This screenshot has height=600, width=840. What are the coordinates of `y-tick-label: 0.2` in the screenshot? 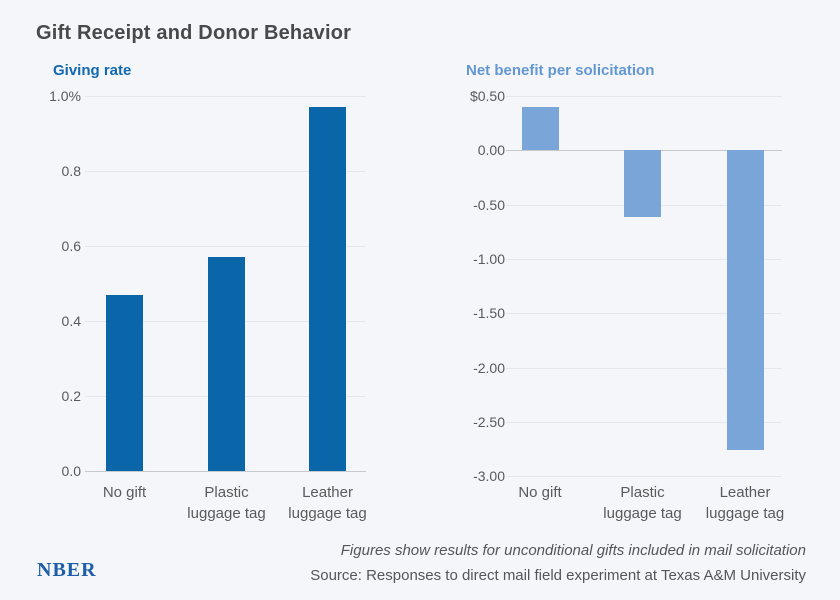 It's located at (71, 396).